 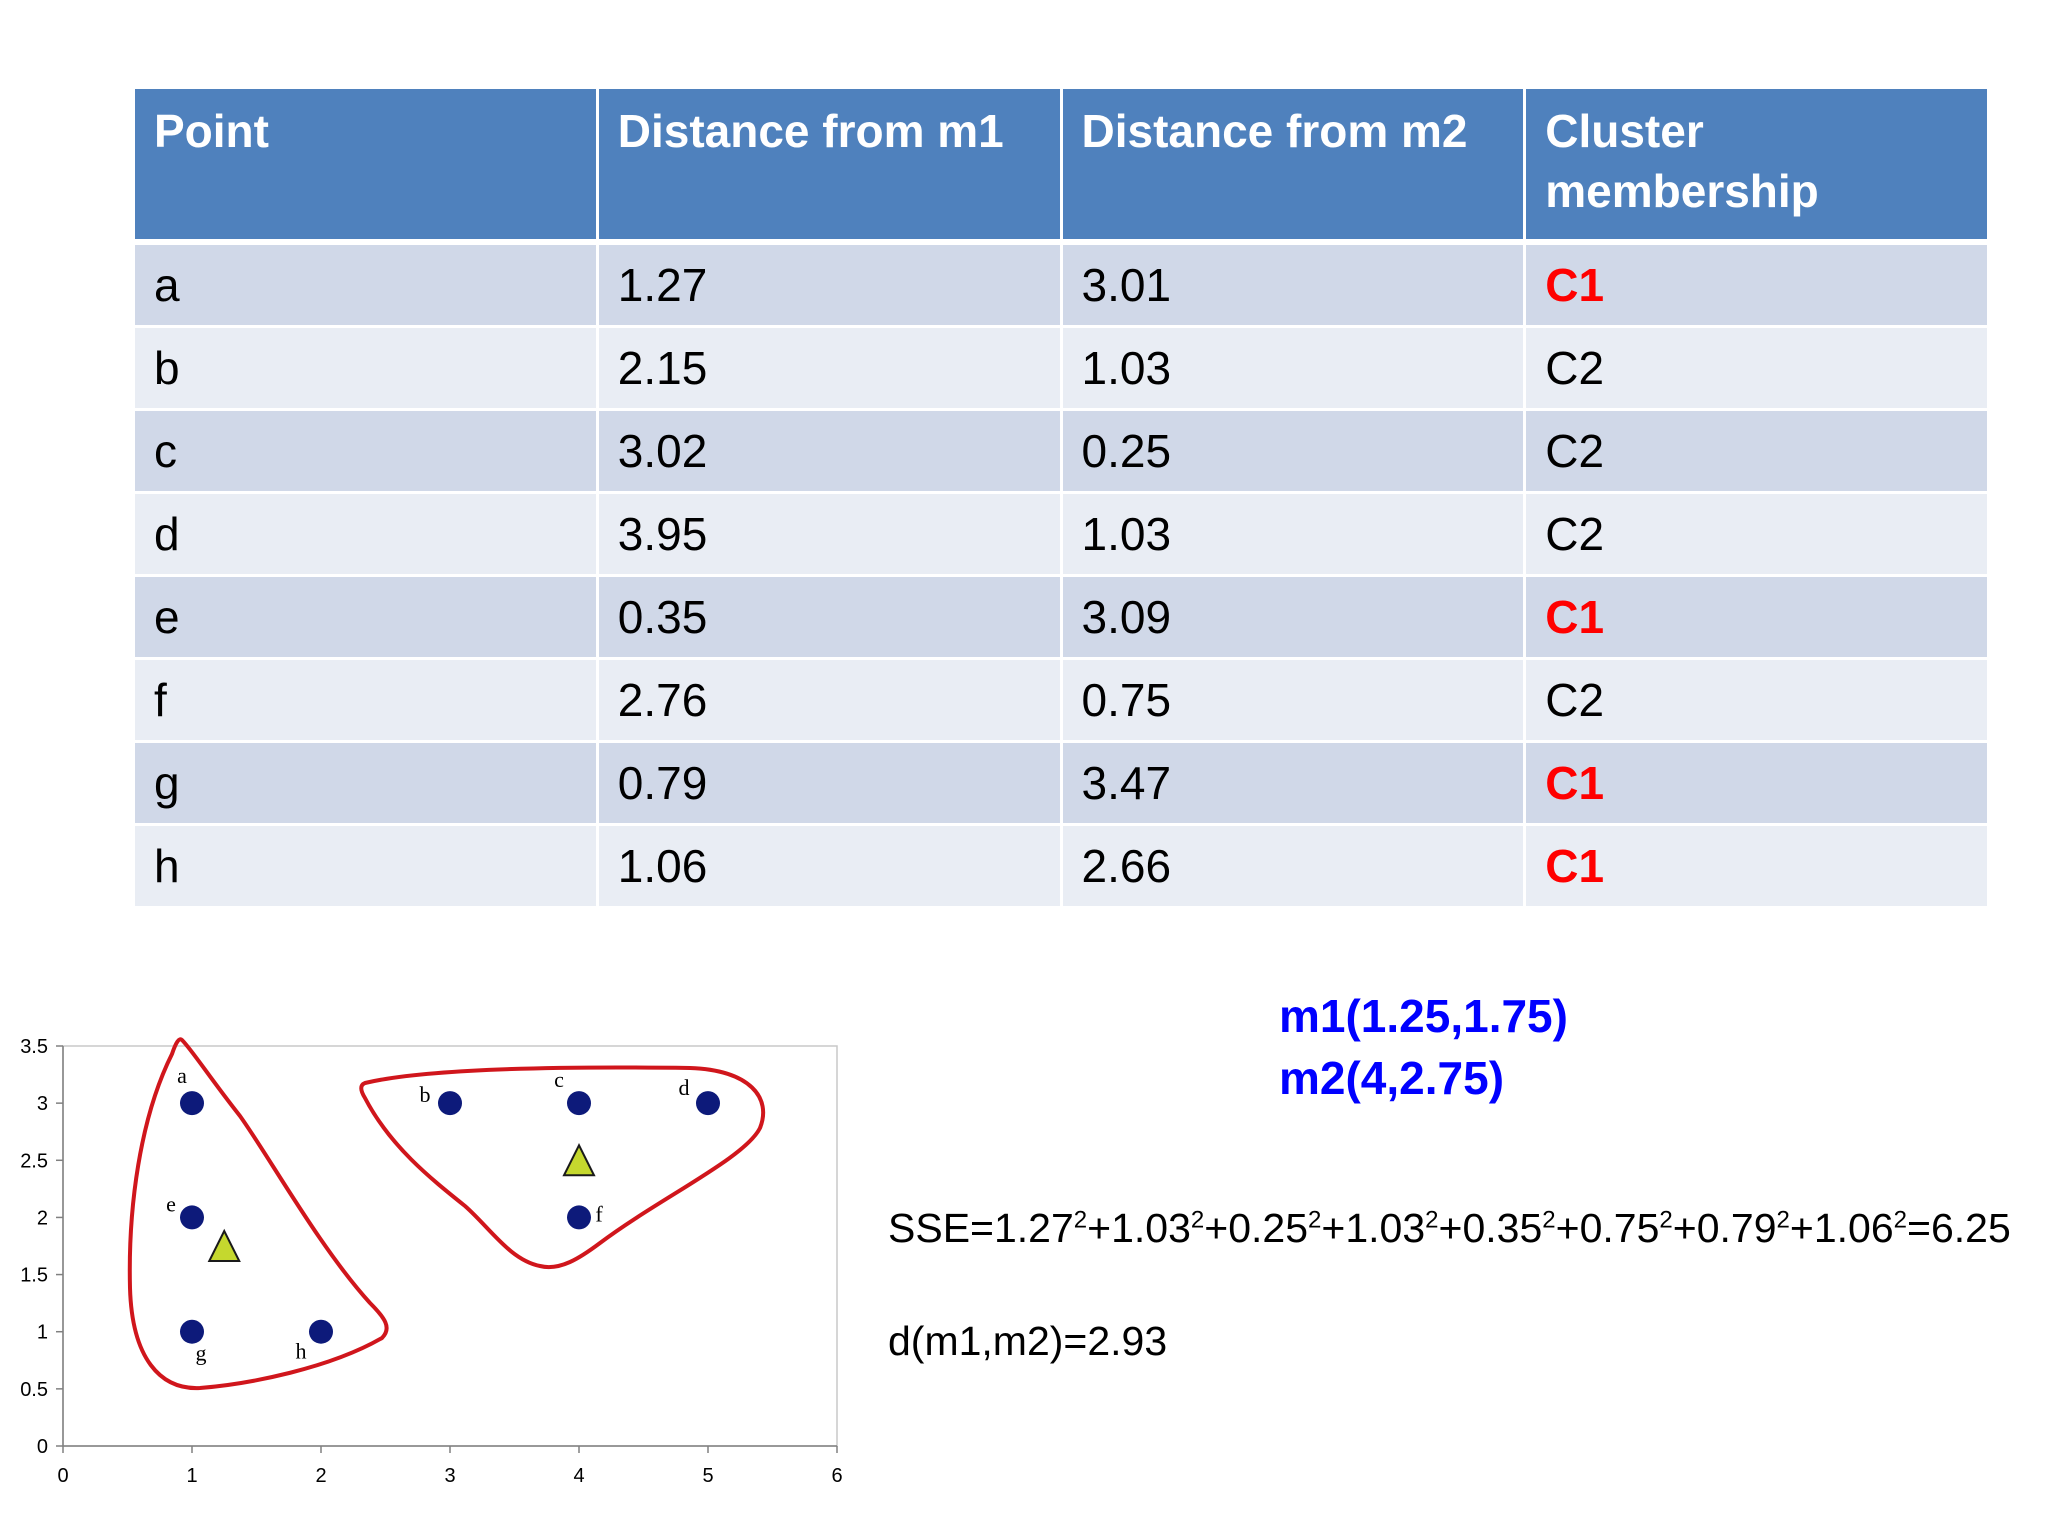 I want to click on point-label-b: b, so click(x=425, y=1094).